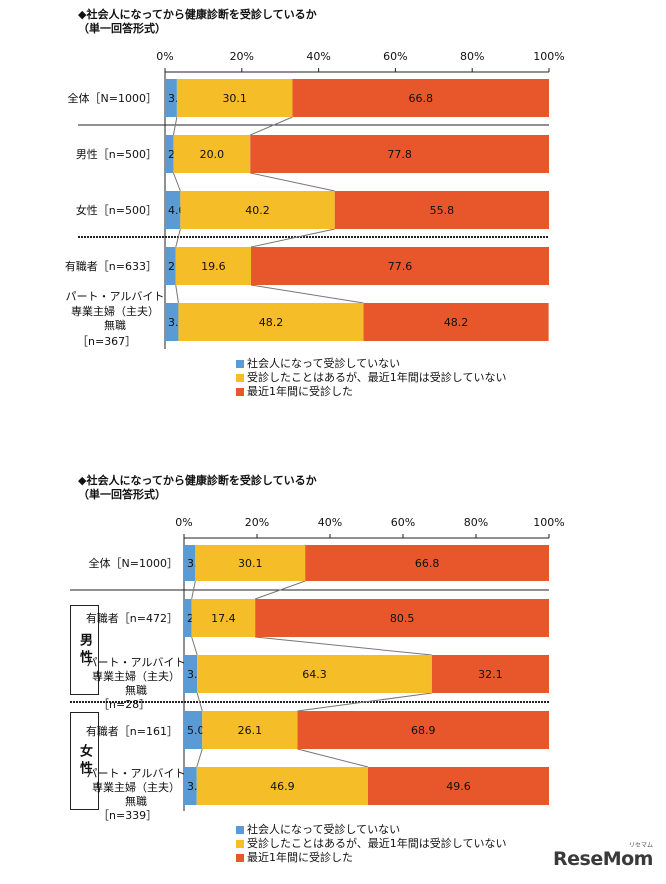  What do you see at coordinates (116, 154) in the screenshot?
I see `category-label: 男性［n=500］` at bounding box center [116, 154].